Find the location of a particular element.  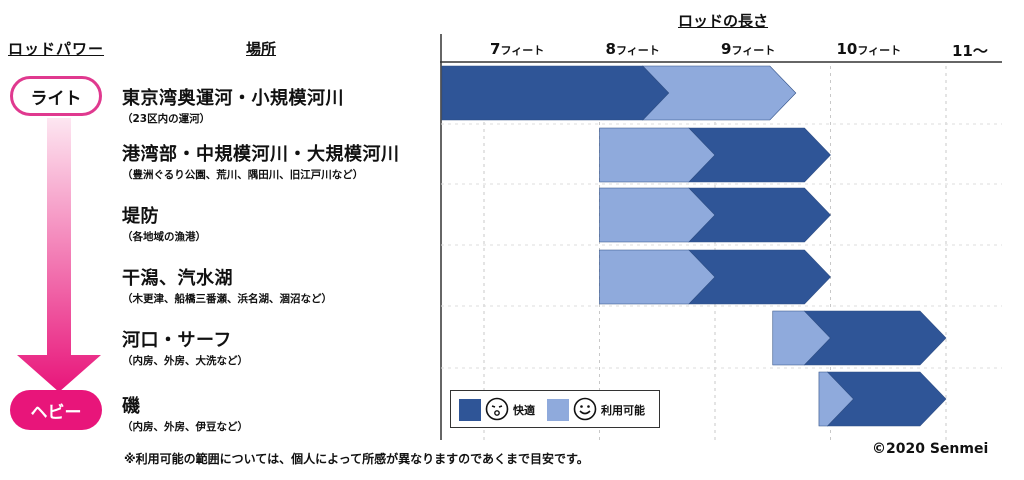

usable-range-bar is located at coordinates (719, 93).